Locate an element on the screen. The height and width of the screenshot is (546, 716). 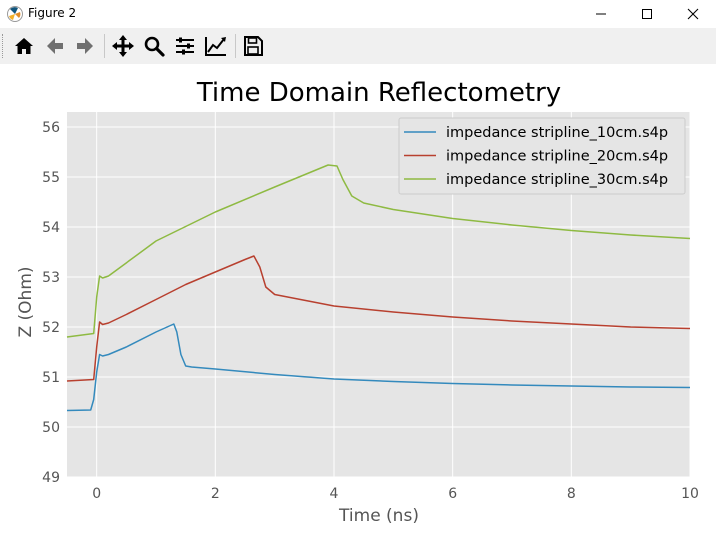
legend-label: impedance stripline_20cm.s4p is located at coordinates (557, 157).